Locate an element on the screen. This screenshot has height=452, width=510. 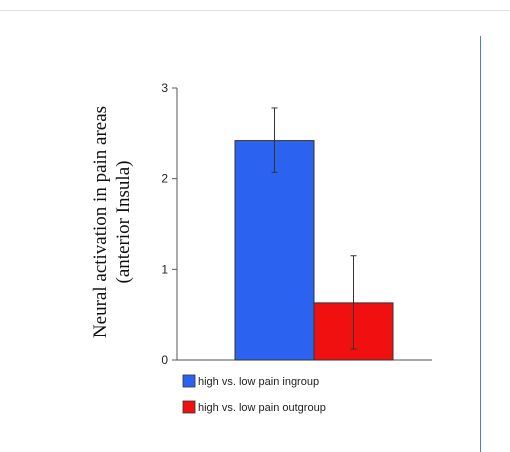
y-axis-title-line-2: (anterior Insula) is located at coordinates (123, 222).